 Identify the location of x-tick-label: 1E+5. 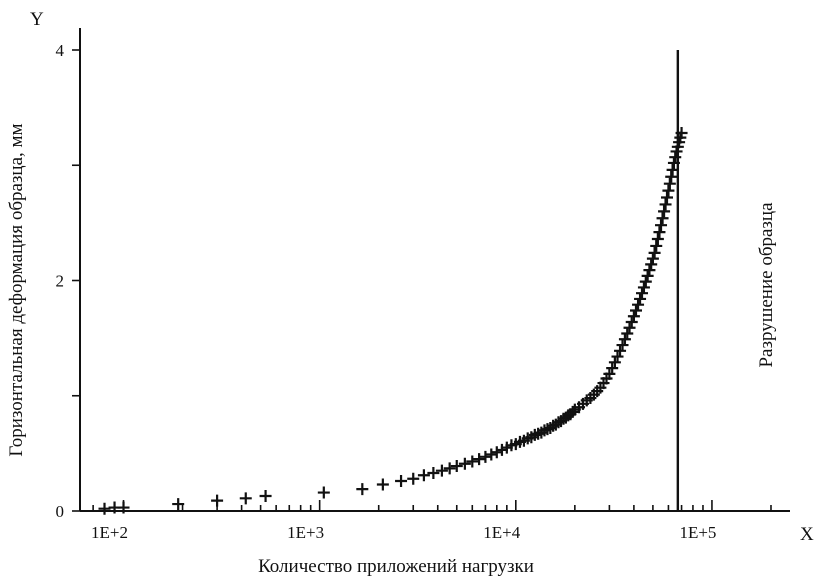
(697, 532).